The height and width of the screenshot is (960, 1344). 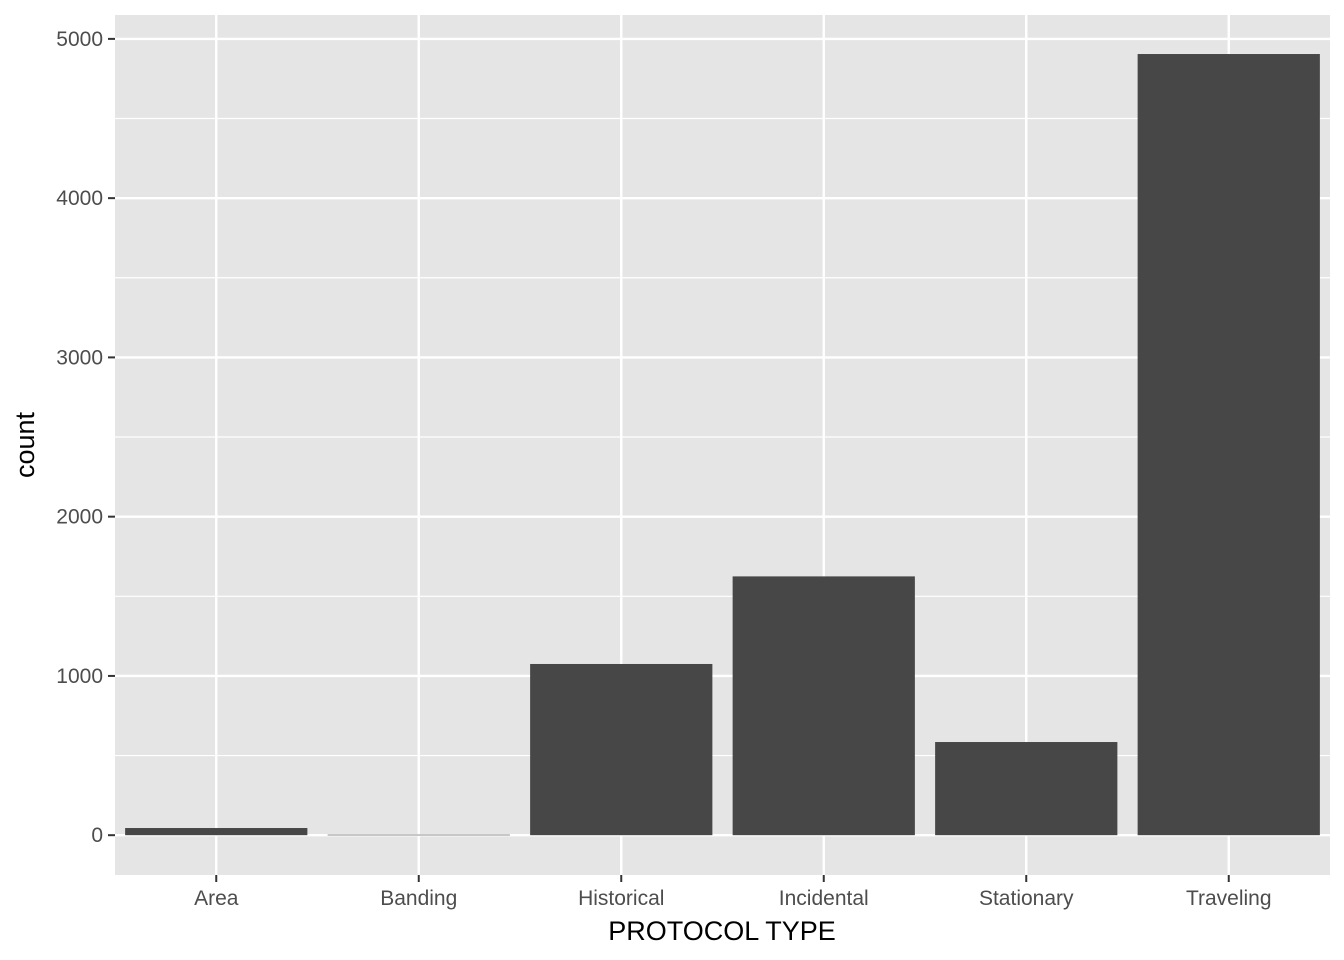 I want to click on y-axis: 0 1000 2000 3000 4000 5000, so click(x=85, y=437).